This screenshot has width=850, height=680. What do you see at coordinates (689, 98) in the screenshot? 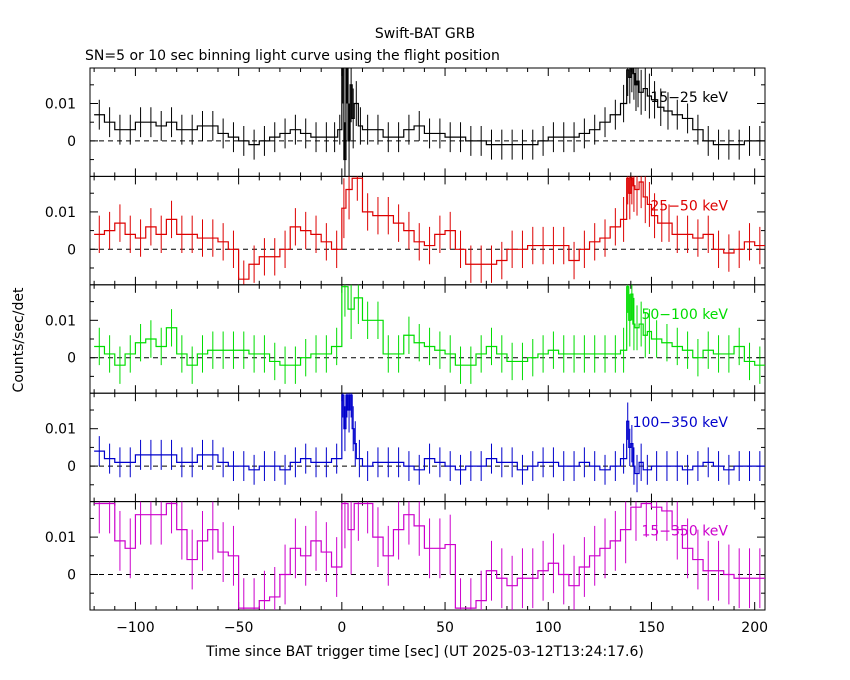
I see `band-label: 15−25 keV` at bounding box center [689, 98].